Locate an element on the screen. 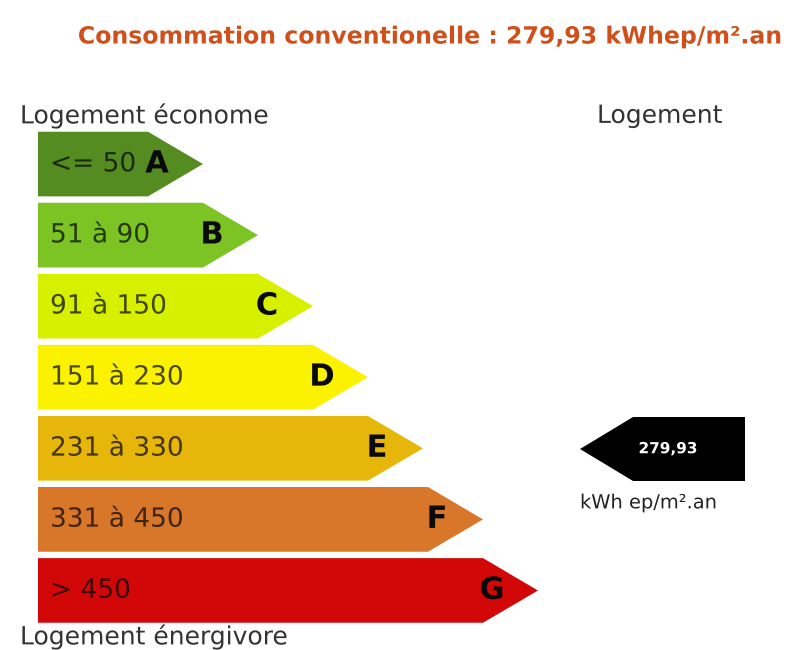  annotation: 331 à 450 is located at coordinates (117, 517).